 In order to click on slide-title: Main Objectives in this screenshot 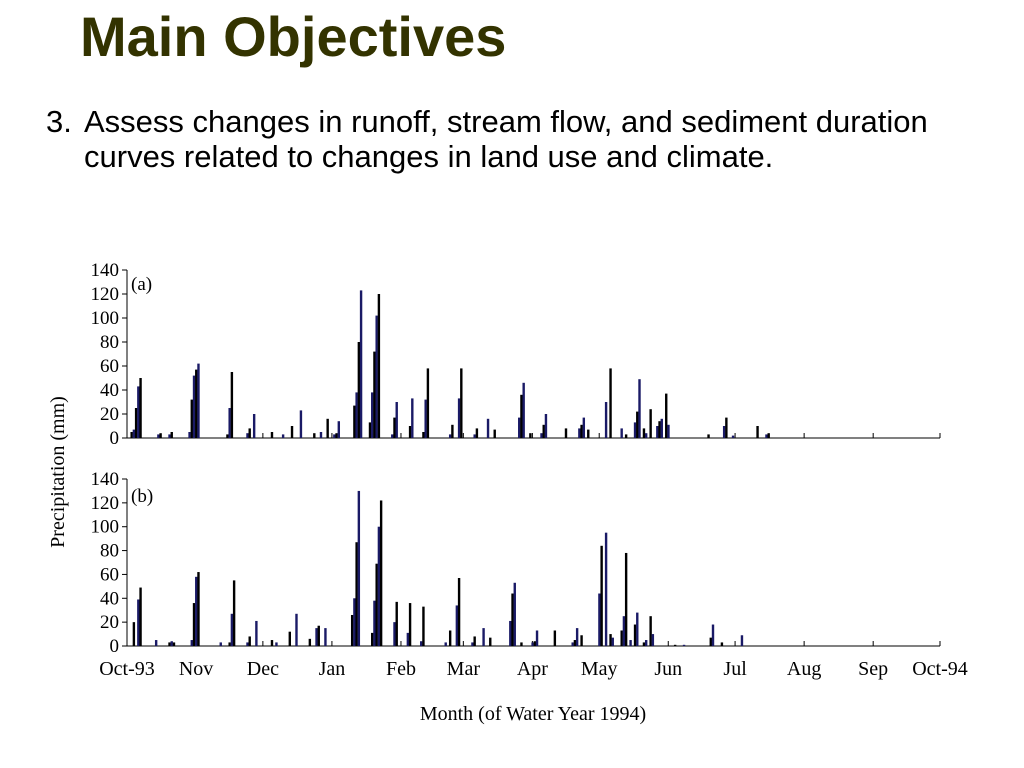, I will do `click(293, 36)`.